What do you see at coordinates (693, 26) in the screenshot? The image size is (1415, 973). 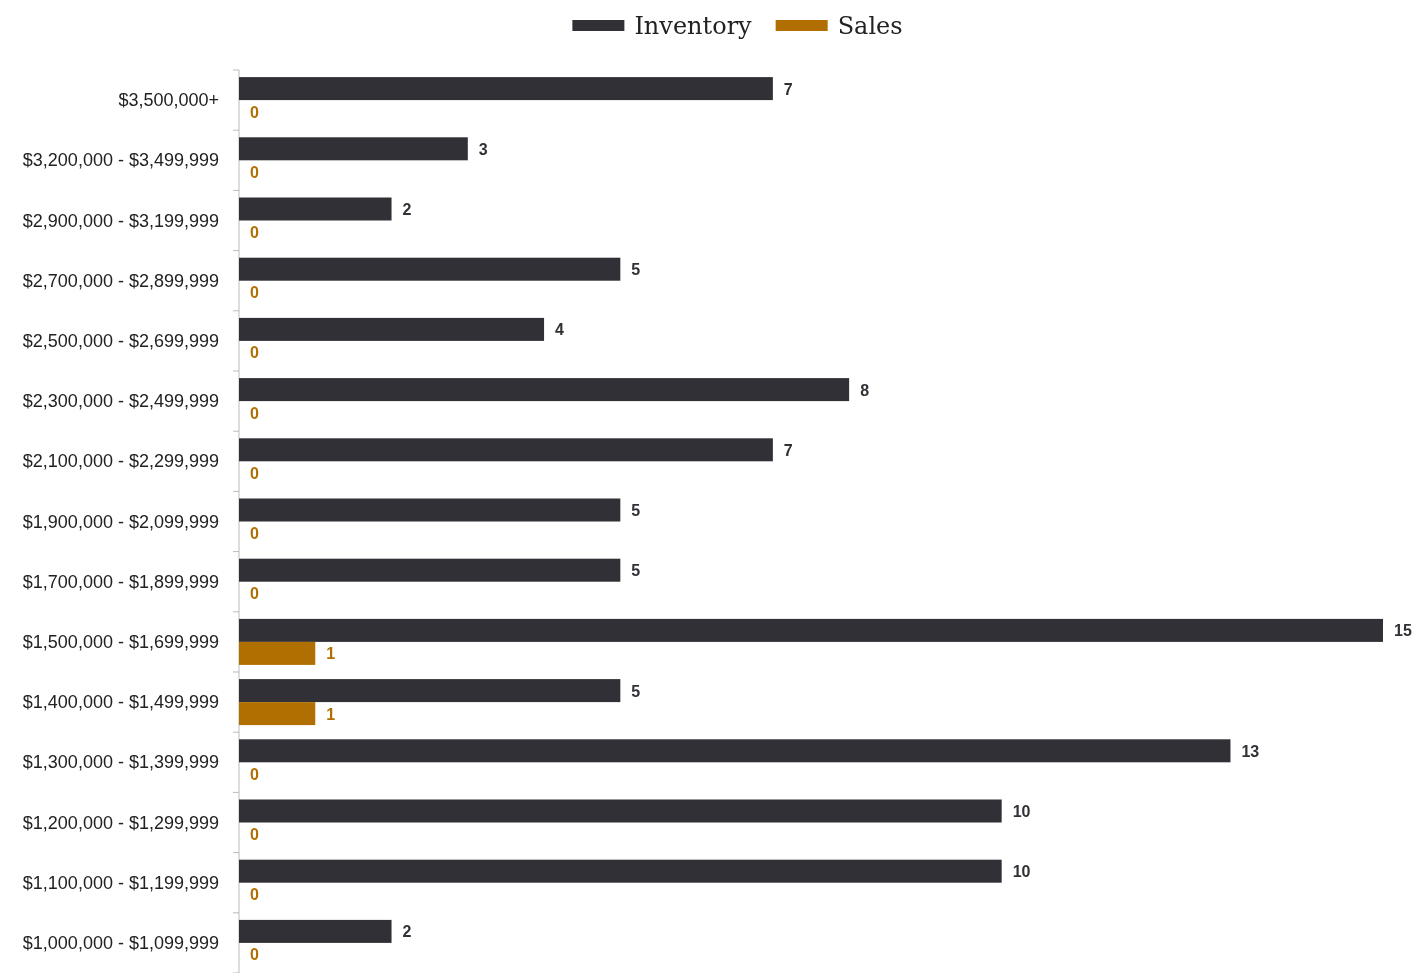 I see `legend-label: Inventory` at bounding box center [693, 26].